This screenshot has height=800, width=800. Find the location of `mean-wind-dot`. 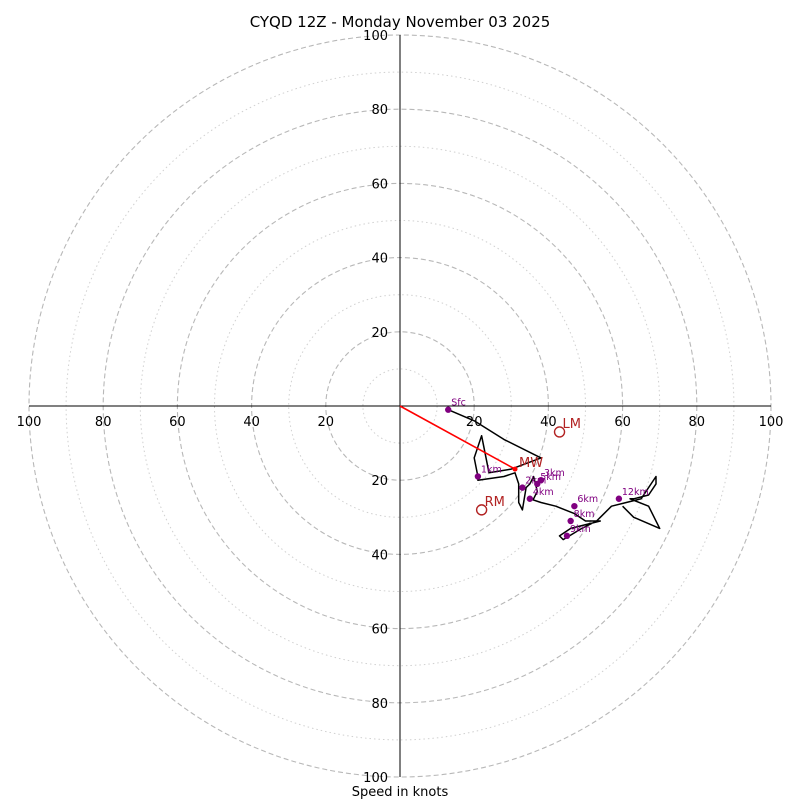

mean-wind-dot is located at coordinates (515, 469).